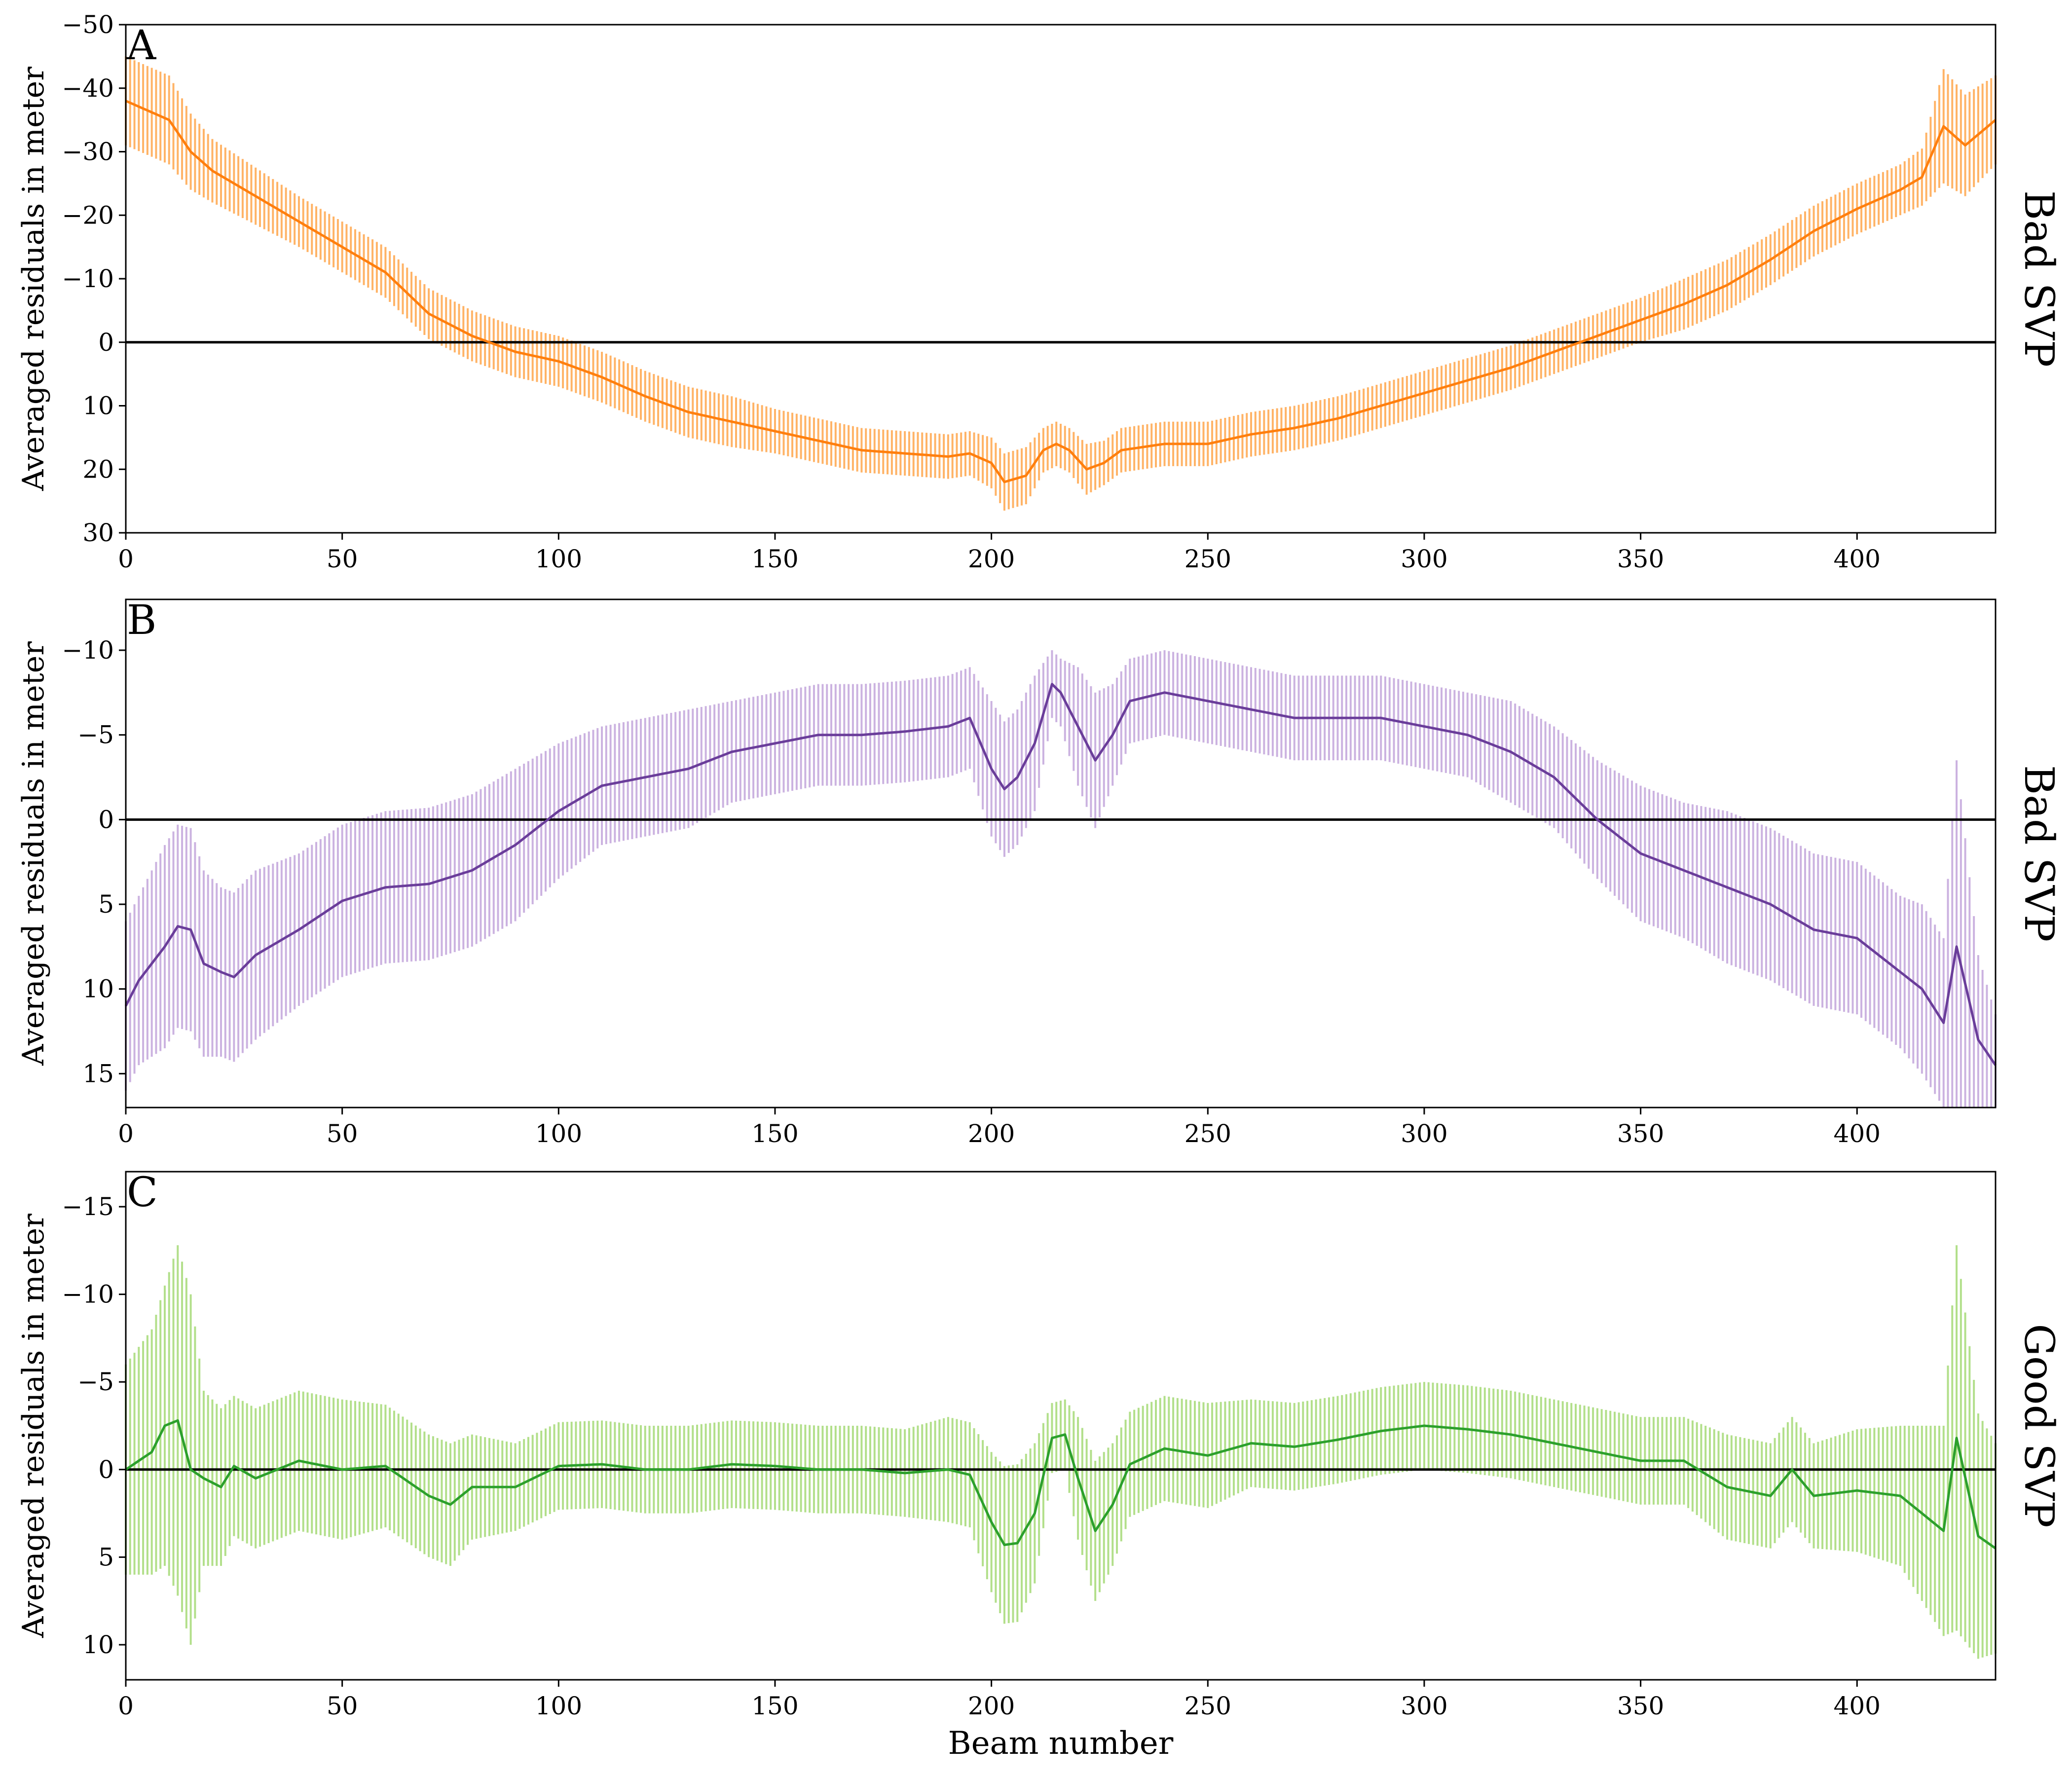 The height and width of the screenshot is (1776, 2072). What do you see at coordinates (774, 1134) in the screenshot?
I see `panel-b-x-tick-label: 150` at bounding box center [774, 1134].